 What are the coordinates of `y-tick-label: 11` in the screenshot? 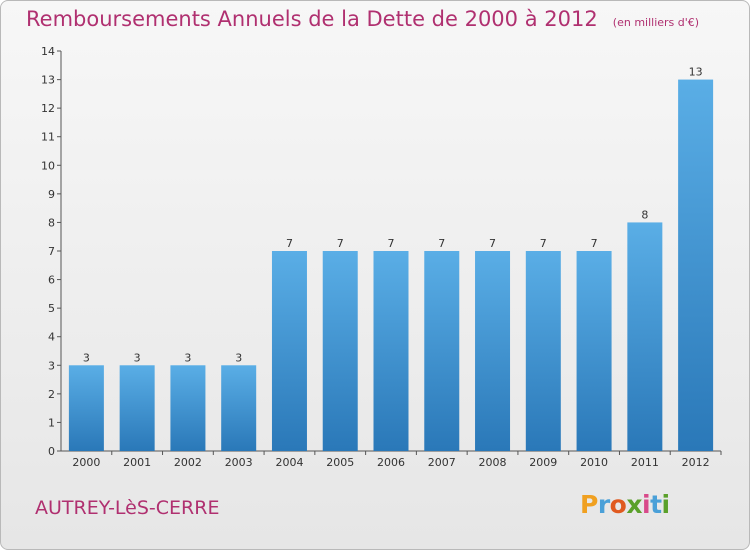 It's located at (48, 137).